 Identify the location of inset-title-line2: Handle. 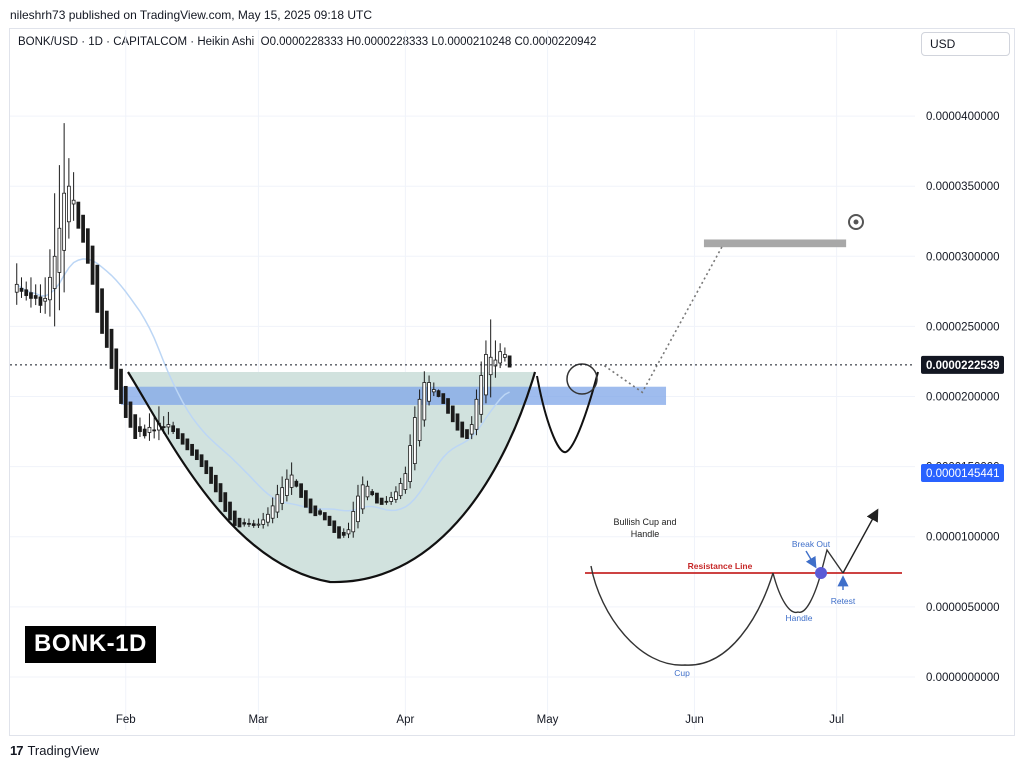
(645, 534).